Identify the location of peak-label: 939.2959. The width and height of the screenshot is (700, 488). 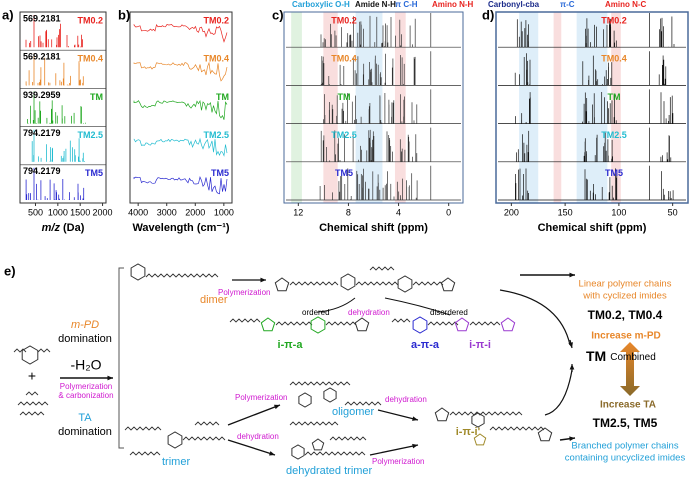
(42, 95).